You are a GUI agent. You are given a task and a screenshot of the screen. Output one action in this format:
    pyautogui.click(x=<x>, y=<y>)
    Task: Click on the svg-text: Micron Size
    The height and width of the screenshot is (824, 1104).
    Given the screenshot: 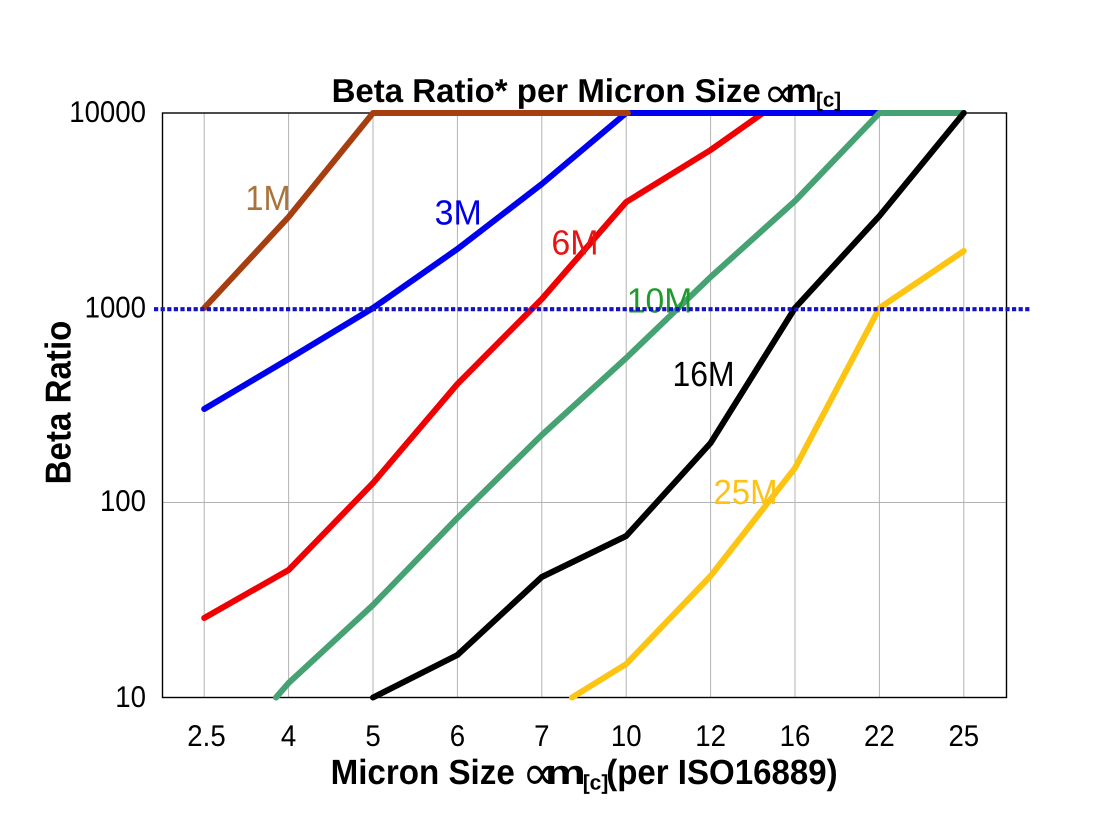 What is the action you would take?
    pyautogui.click(x=423, y=772)
    